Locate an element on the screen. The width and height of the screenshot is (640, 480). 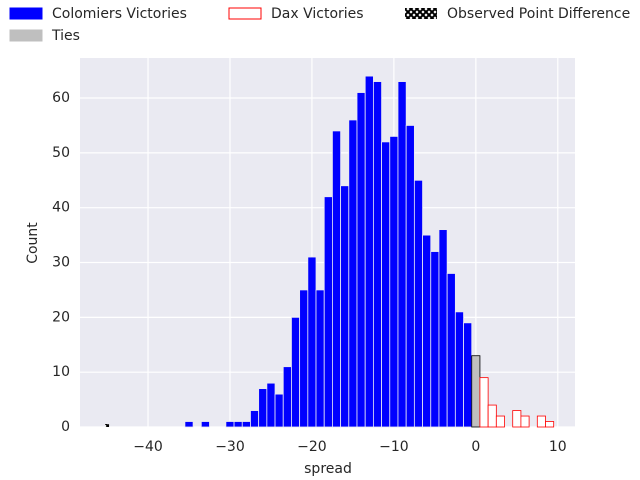
x-tick-label: 0 is located at coordinates (475, 447).